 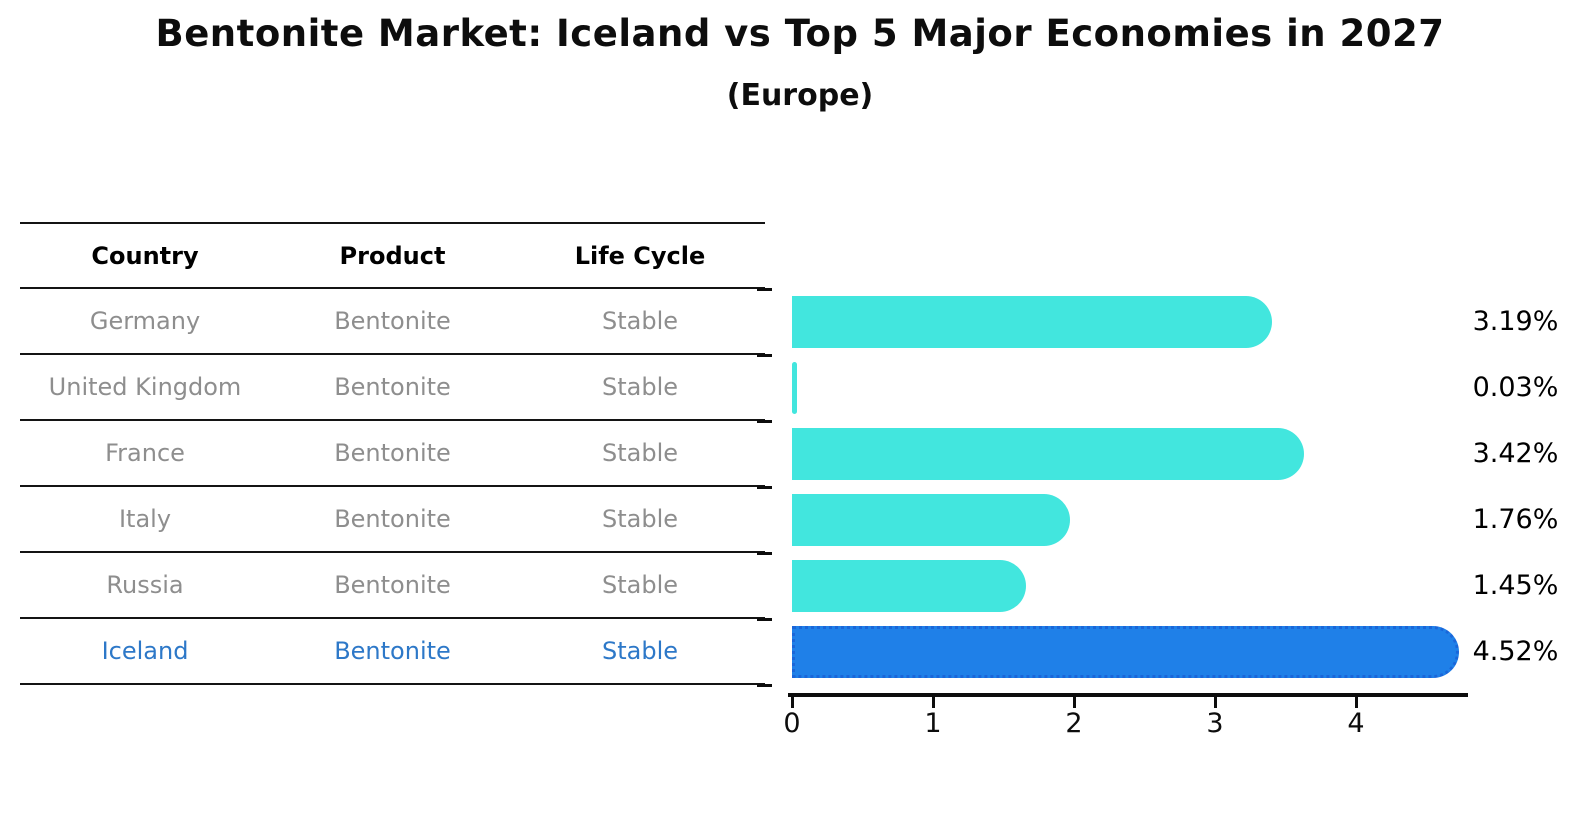 I want to click on bar-germany, so click(x=1032, y=322).